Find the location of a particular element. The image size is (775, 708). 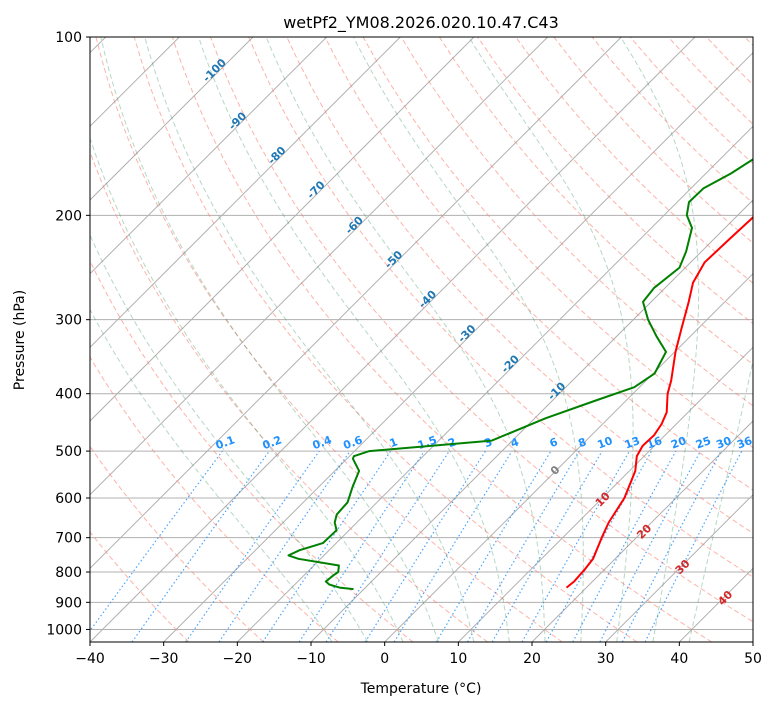

isotherm-label: -90 is located at coordinates (237, 120).